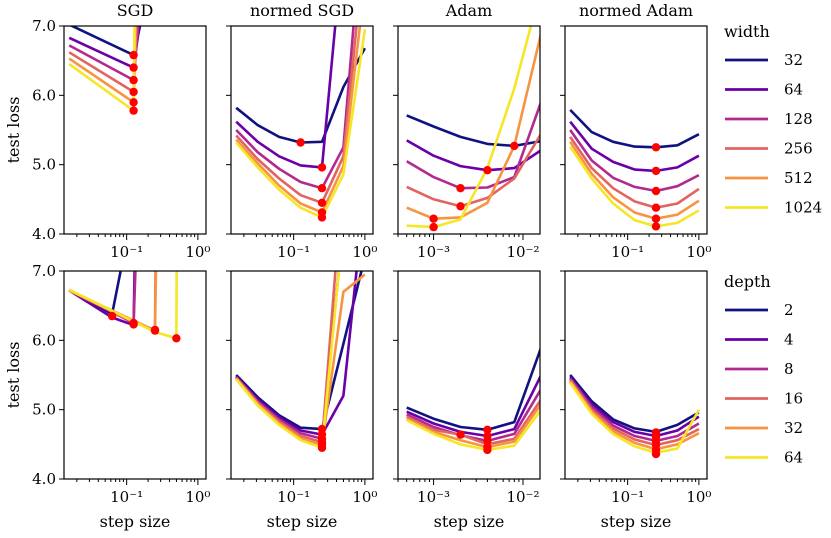 This screenshot has height=538, width=831. Describe the element at coordinates (789, 369) in the screenshot. I see `legend-label: 8` at that location.